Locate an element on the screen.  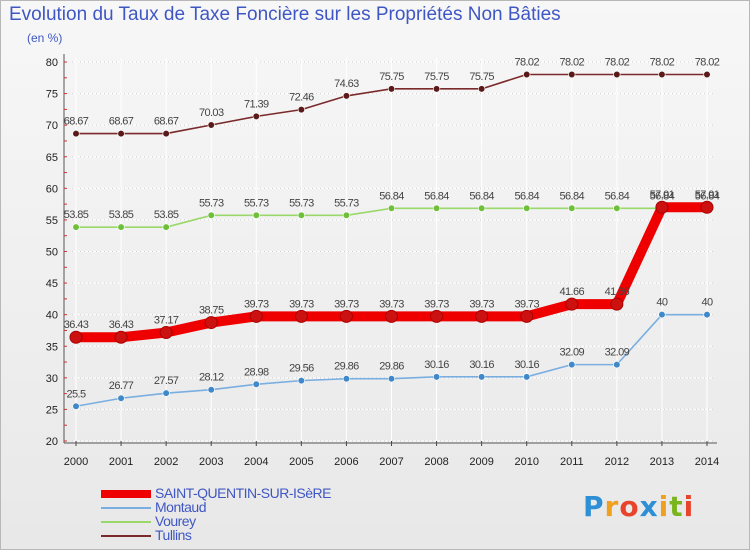
x-tick-2014: 2014 is located at coordinates (707, 462).